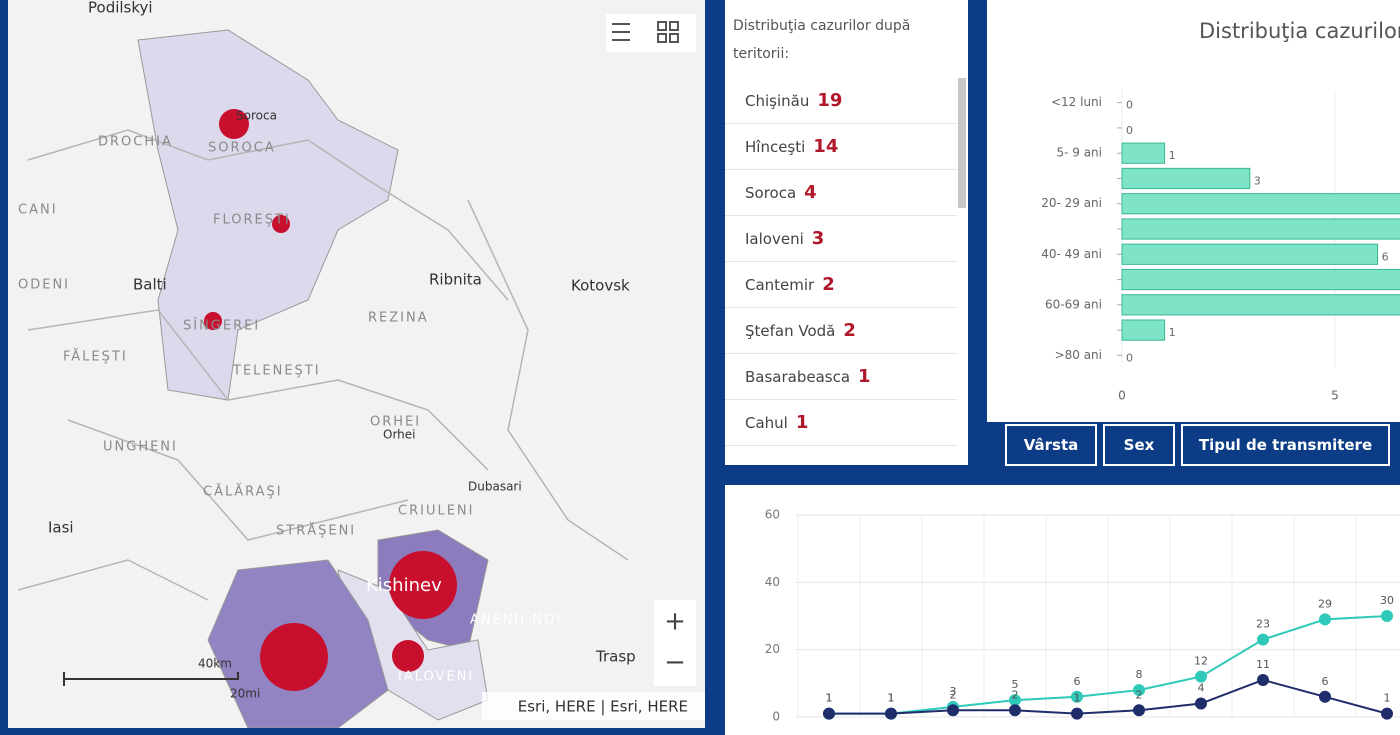  What do you see at coordinates (798, 376) in the screenshot?
I see `territory-name: Basarabeasca` at bounding box center [798, 376].